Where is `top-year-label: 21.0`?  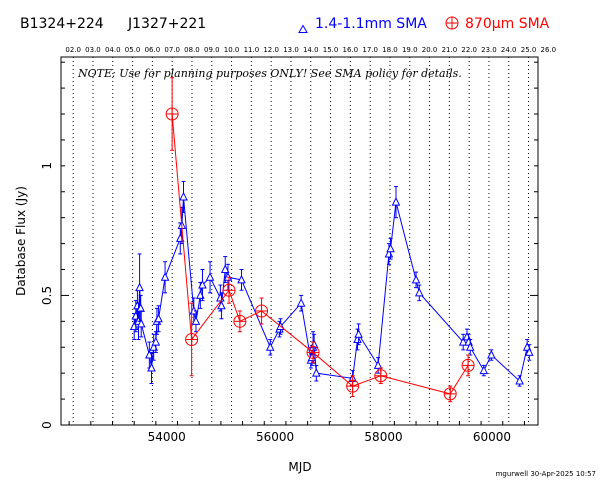
top-year-label: 21.0 is located at coordinates (450, 50).